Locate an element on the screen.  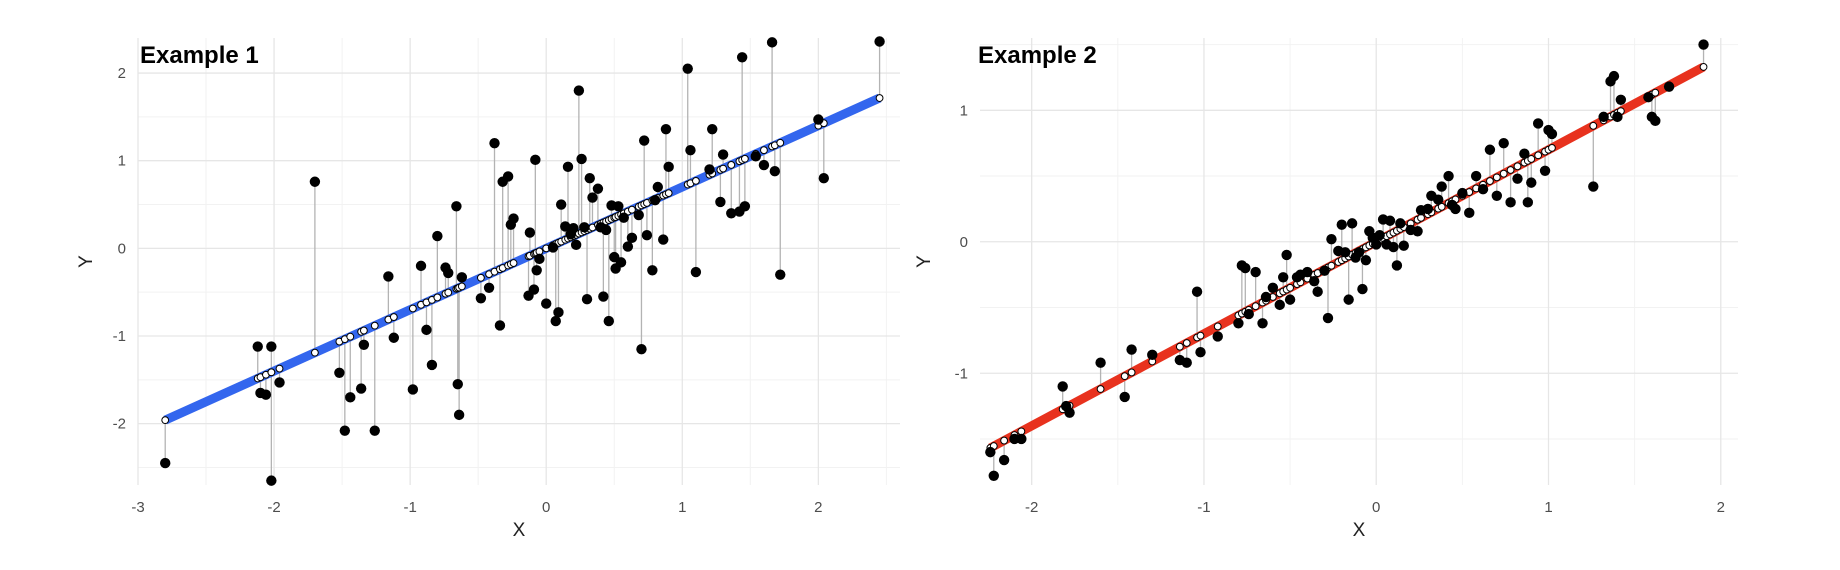
example-1-x-tick-labels: -3 -2 -1 0 1 2 is located at coordinates (476, 507).